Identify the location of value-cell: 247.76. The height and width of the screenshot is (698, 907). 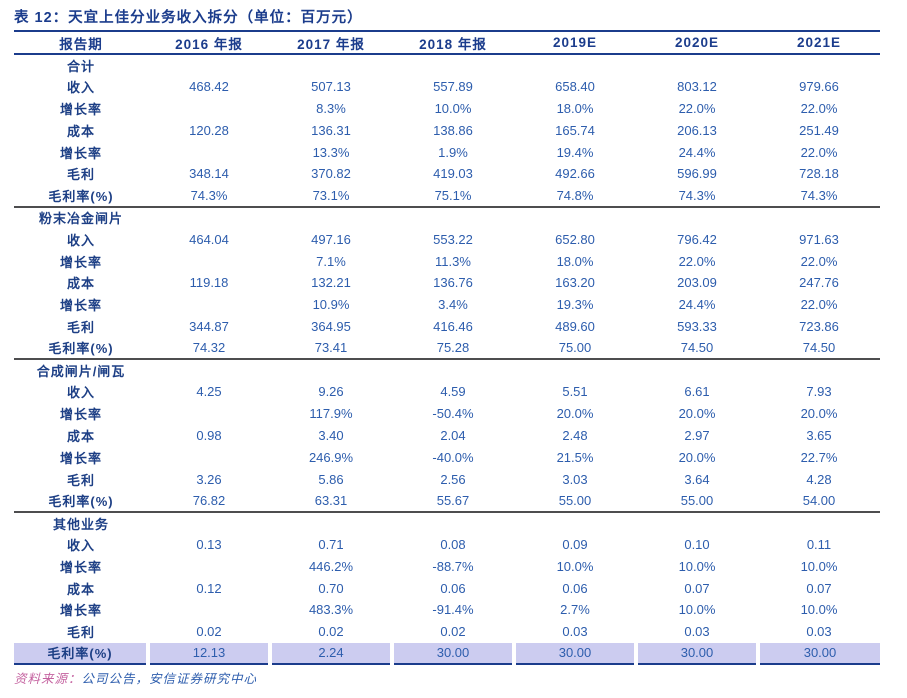
(819, 283).